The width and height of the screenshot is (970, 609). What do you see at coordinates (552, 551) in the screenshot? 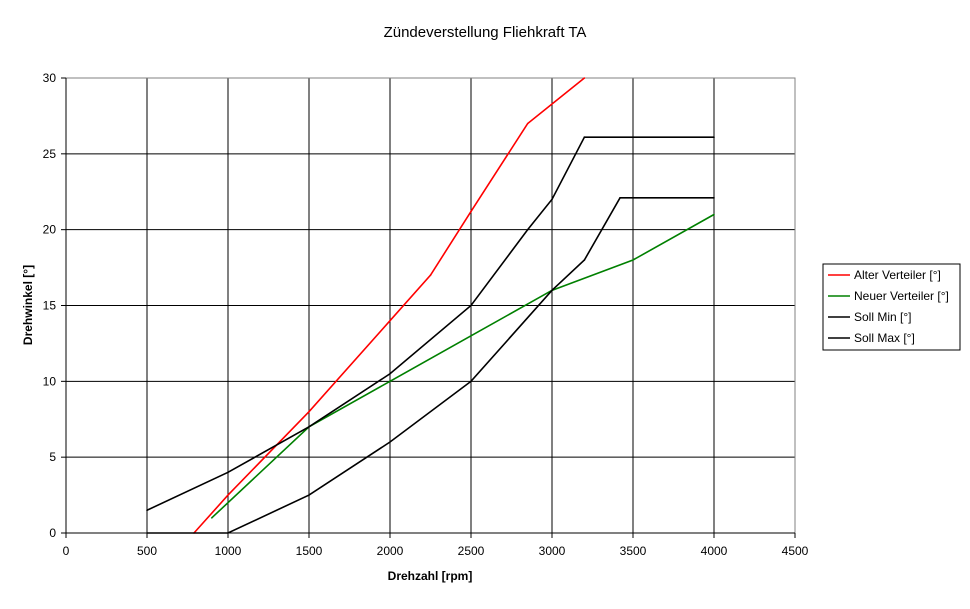
I see `x-tick-label: 3000` at bounding box center [552, 551].